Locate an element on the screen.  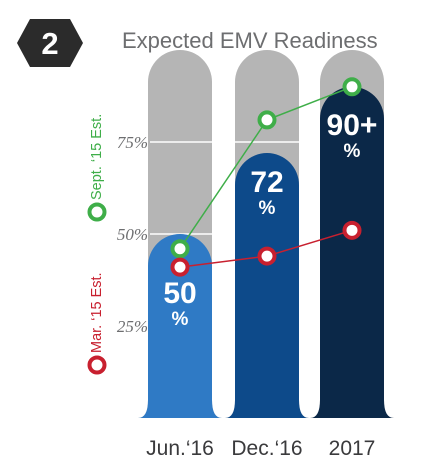
y-tick-label: 75% is located at coordinates (132, 142).